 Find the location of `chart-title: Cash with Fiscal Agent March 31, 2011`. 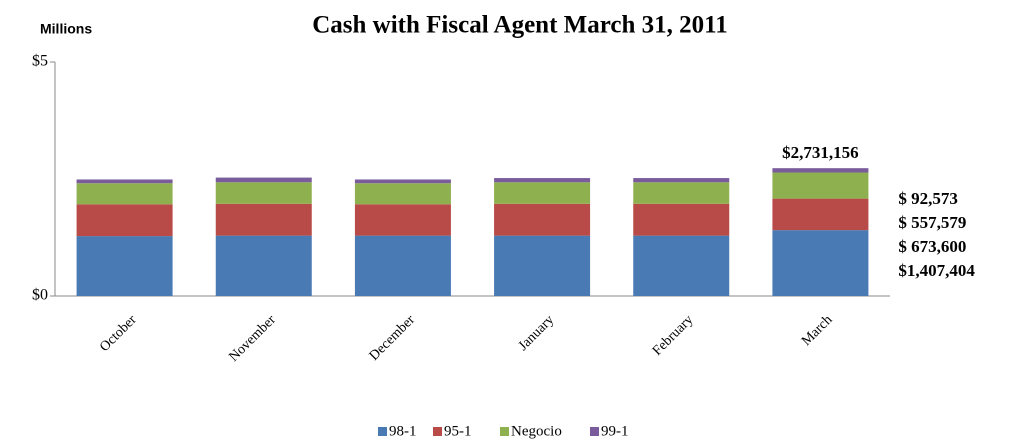

chart-title: Cash with Fiscal Agent March 31, 2011 is located at coordinates (520, 25).